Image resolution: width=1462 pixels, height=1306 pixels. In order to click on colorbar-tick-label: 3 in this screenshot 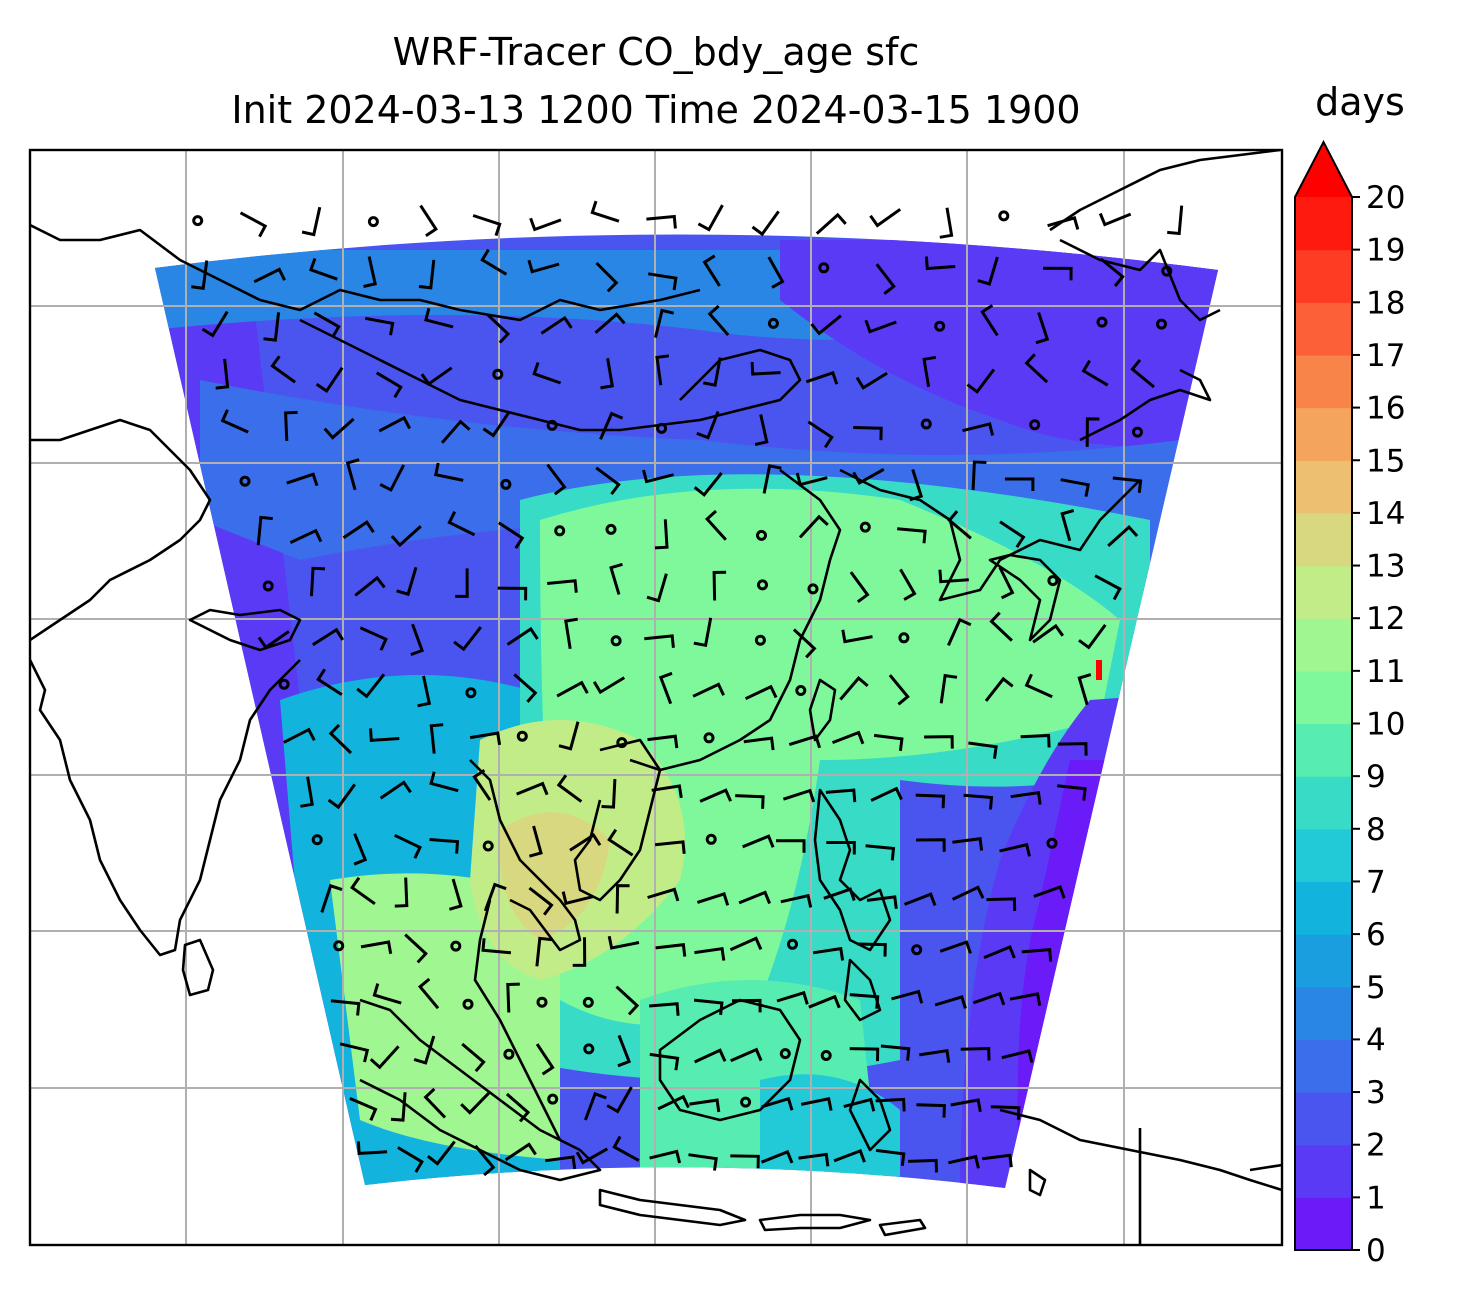, I will do `click(1376, 1093)`.